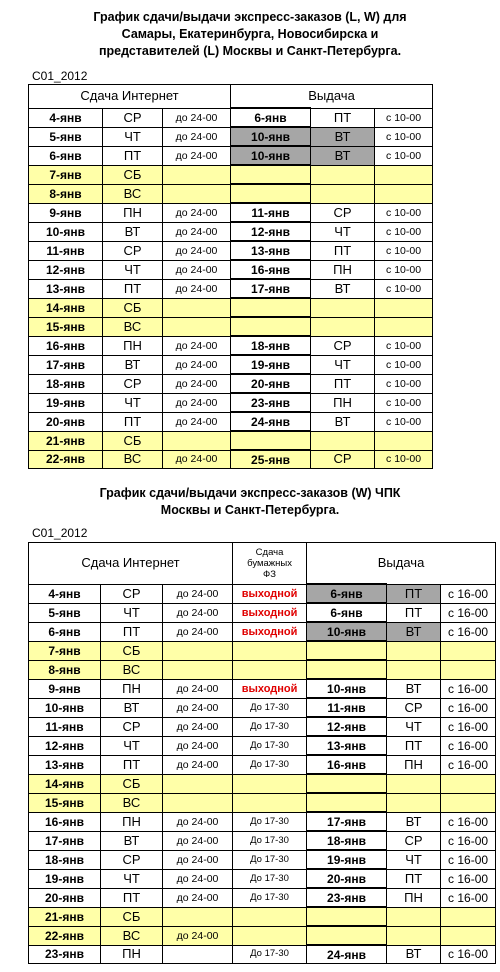 Image resolution: width=500 pixels, height=972 pixels. Describe the element at coordinates (64, 764) in the screenshot. I see `cell-date: 13-янв` at that location.